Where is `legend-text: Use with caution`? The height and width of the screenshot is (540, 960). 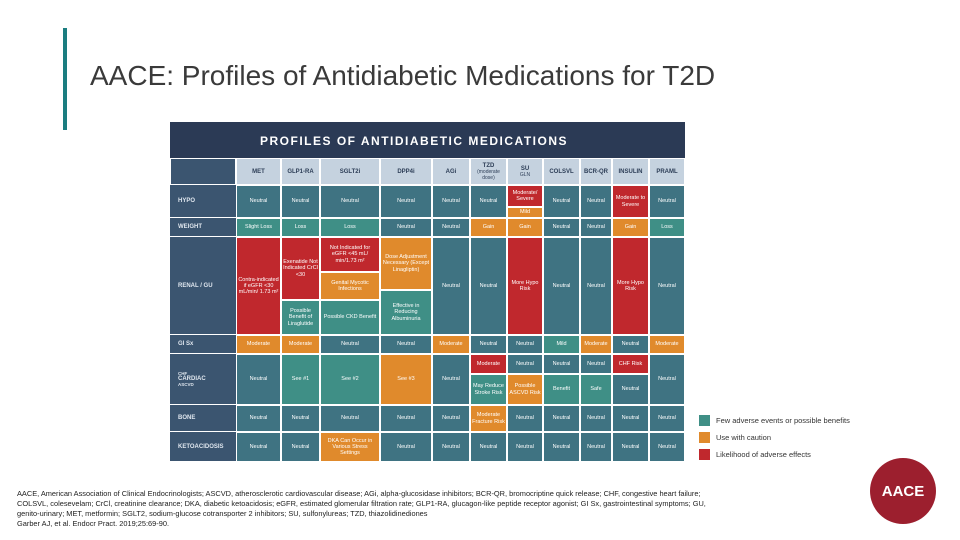
legend-text: Use with caution is located at coordinates (744, 437).